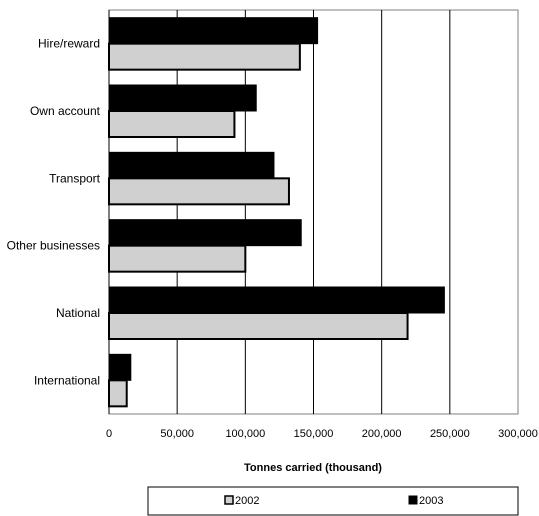 The width and height of the screenshot is (539, 516). Describe the element at coordinates (229, 500) in the screenshot. I see `legend-swatch-2002` at that location.